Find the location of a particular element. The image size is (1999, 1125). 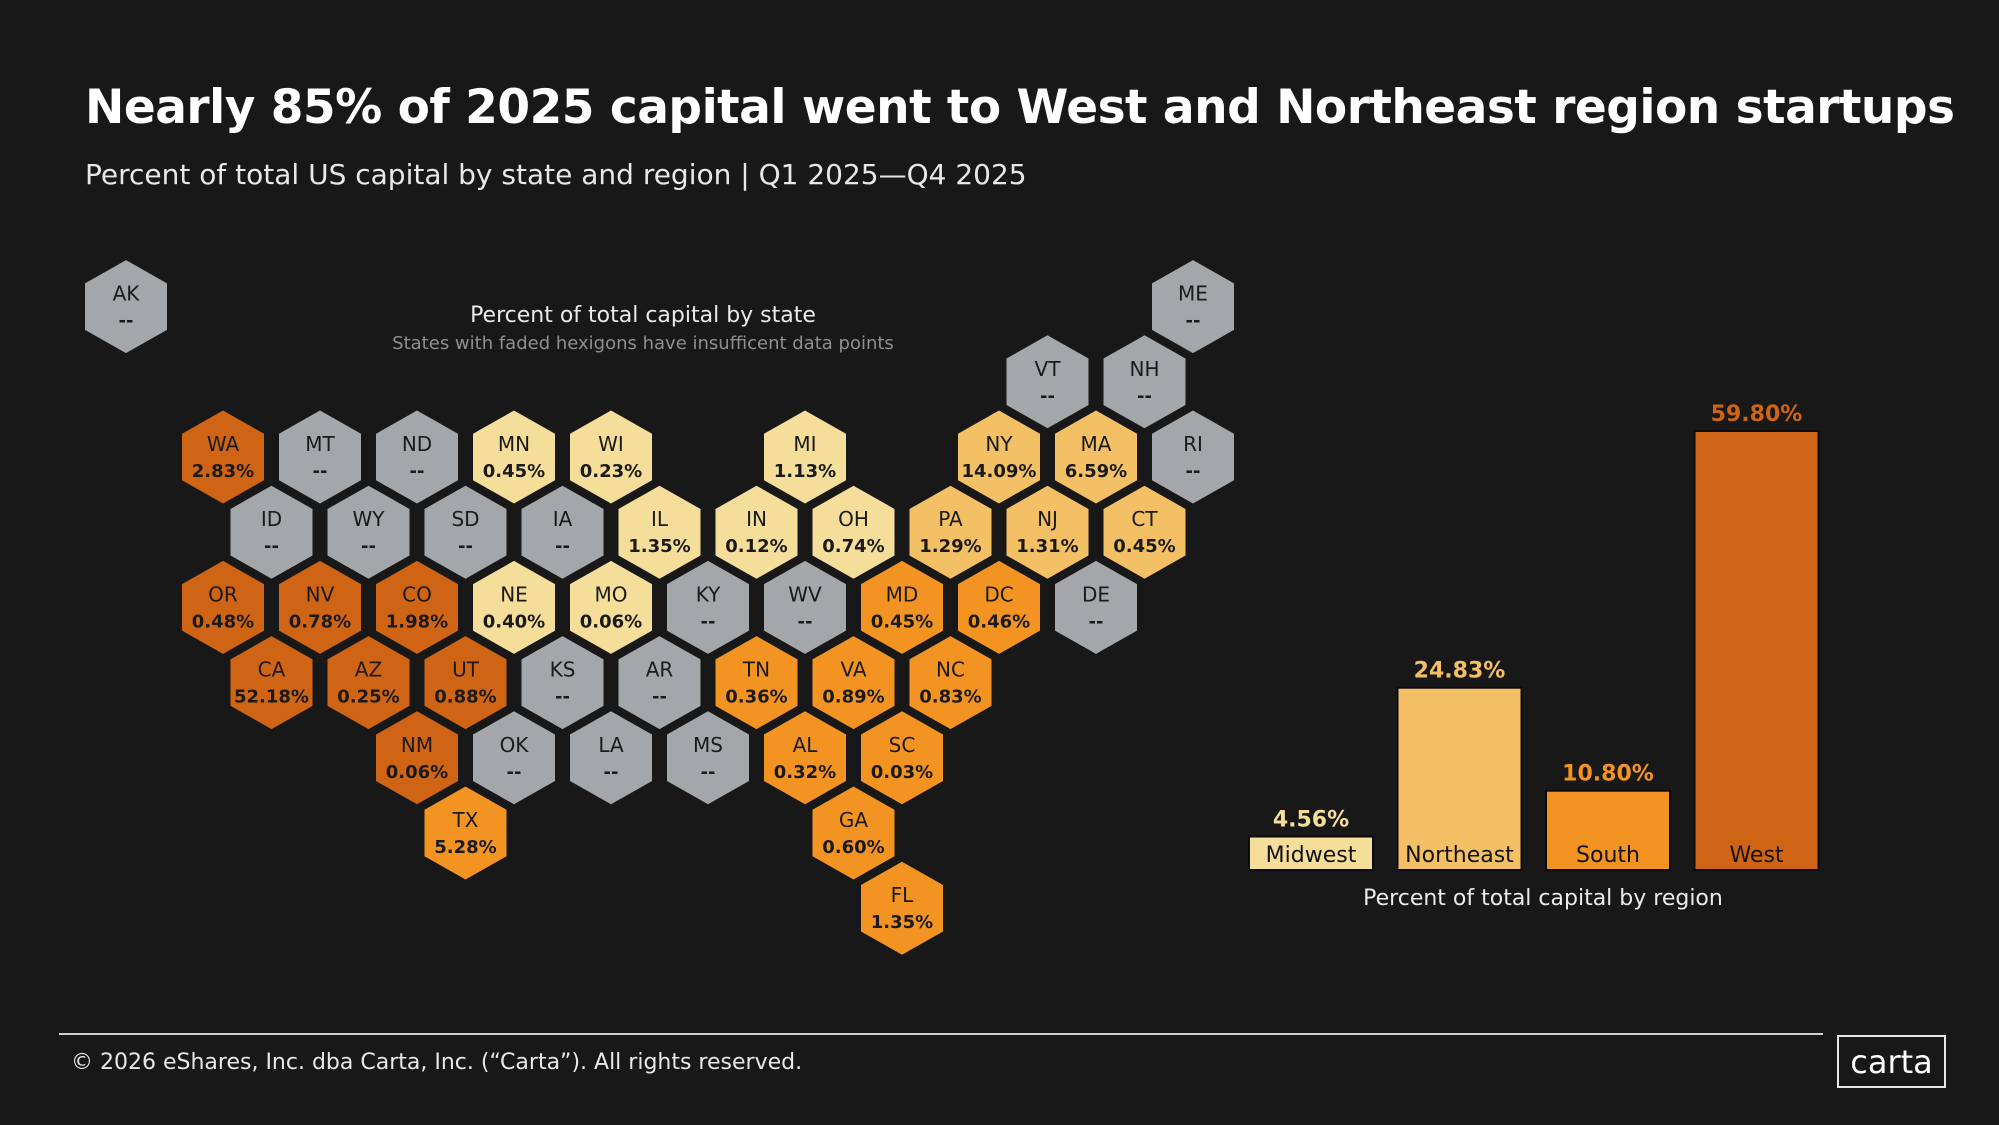

bar-south: South 10.80% is located at coordinates (1608, 816).